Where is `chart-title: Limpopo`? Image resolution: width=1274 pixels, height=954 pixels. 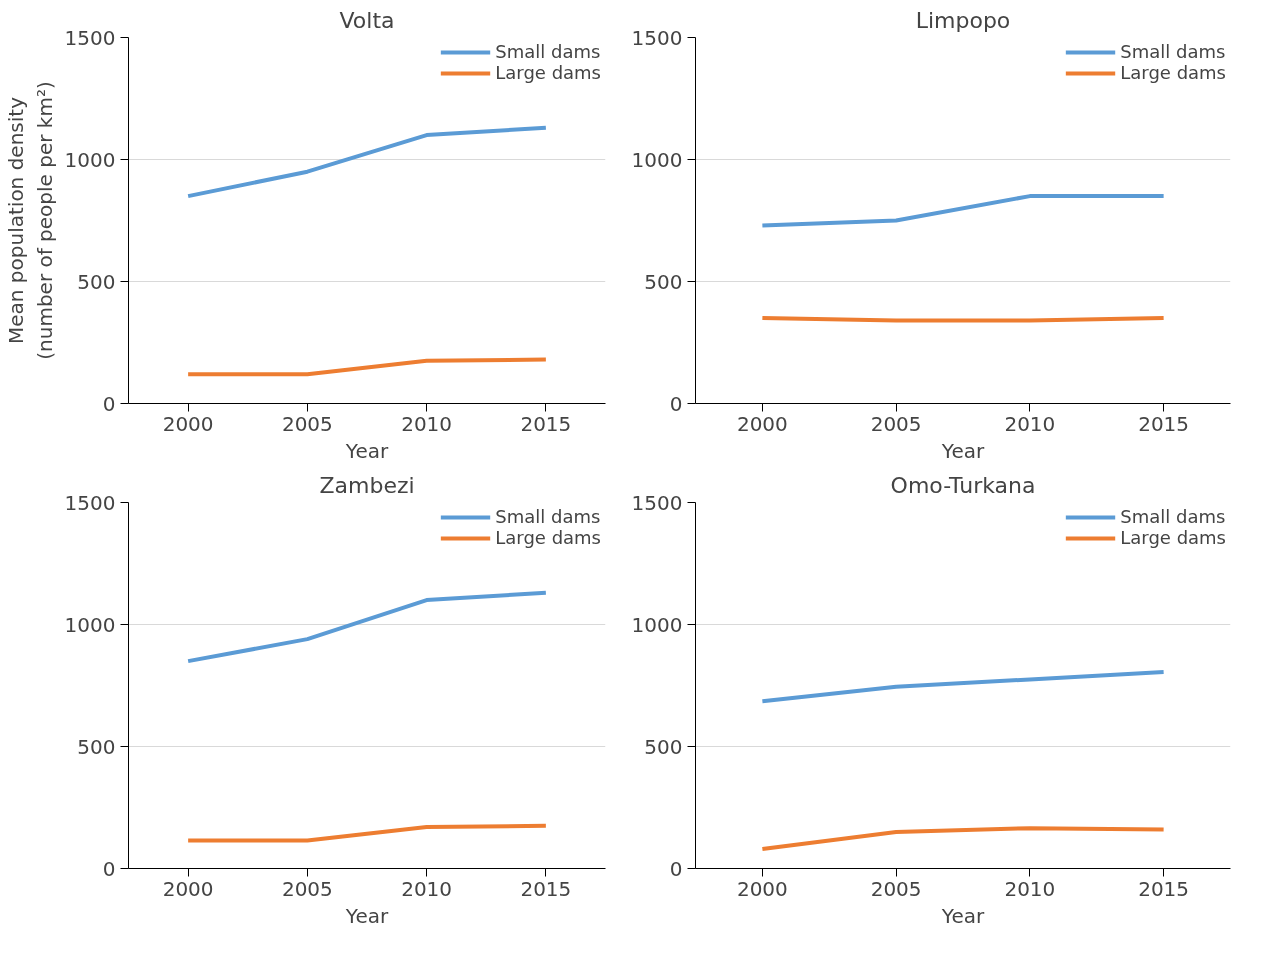 chart-title: Limpopo is located at coordinates (963, 20).